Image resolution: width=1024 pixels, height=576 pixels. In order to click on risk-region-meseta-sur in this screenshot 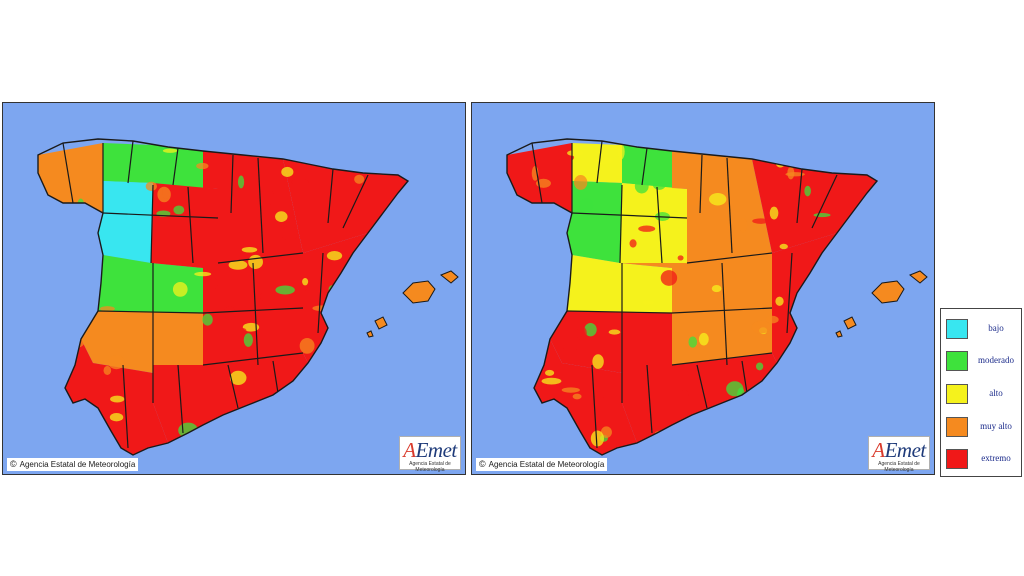, I will do `click(696, 309)`.